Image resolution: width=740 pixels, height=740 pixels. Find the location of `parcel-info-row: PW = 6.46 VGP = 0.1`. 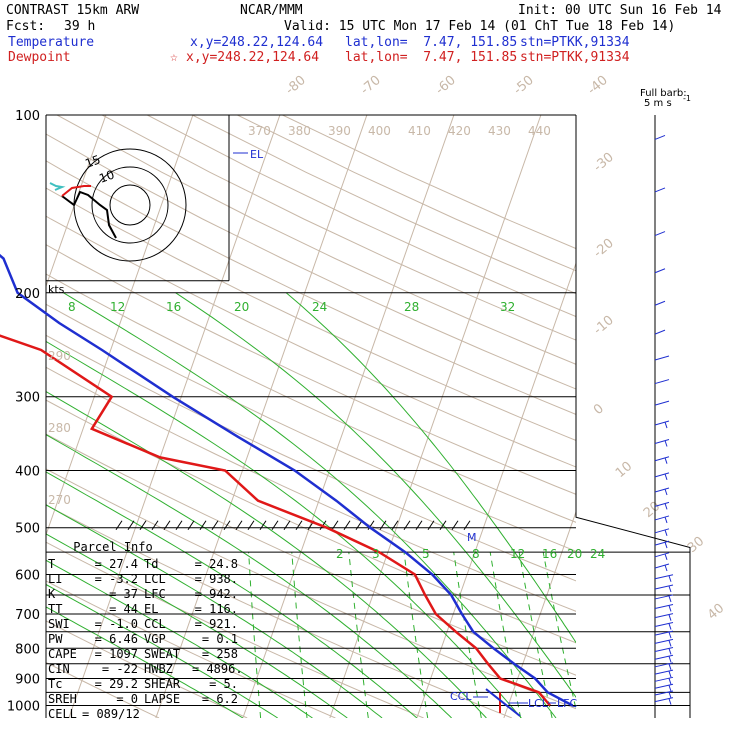

parcel-info-row: PW = 6.46 VGP = 0.1 is located at coordinates (143, 639).